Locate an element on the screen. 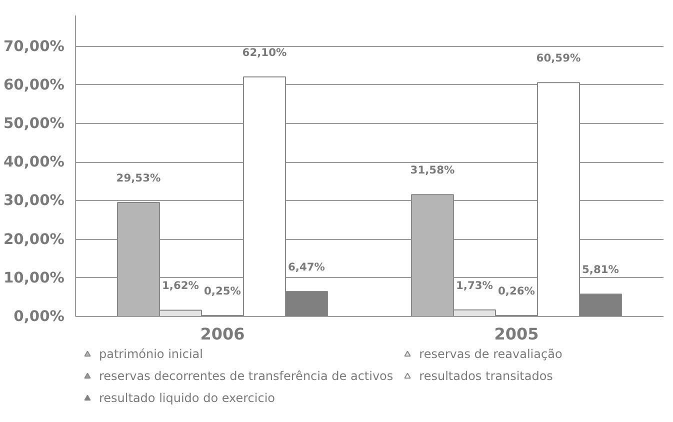 Image resolution: width=673 pixels, height=422 pixels. y-tick-label: 60,00% is located at coordinates (34, 85).